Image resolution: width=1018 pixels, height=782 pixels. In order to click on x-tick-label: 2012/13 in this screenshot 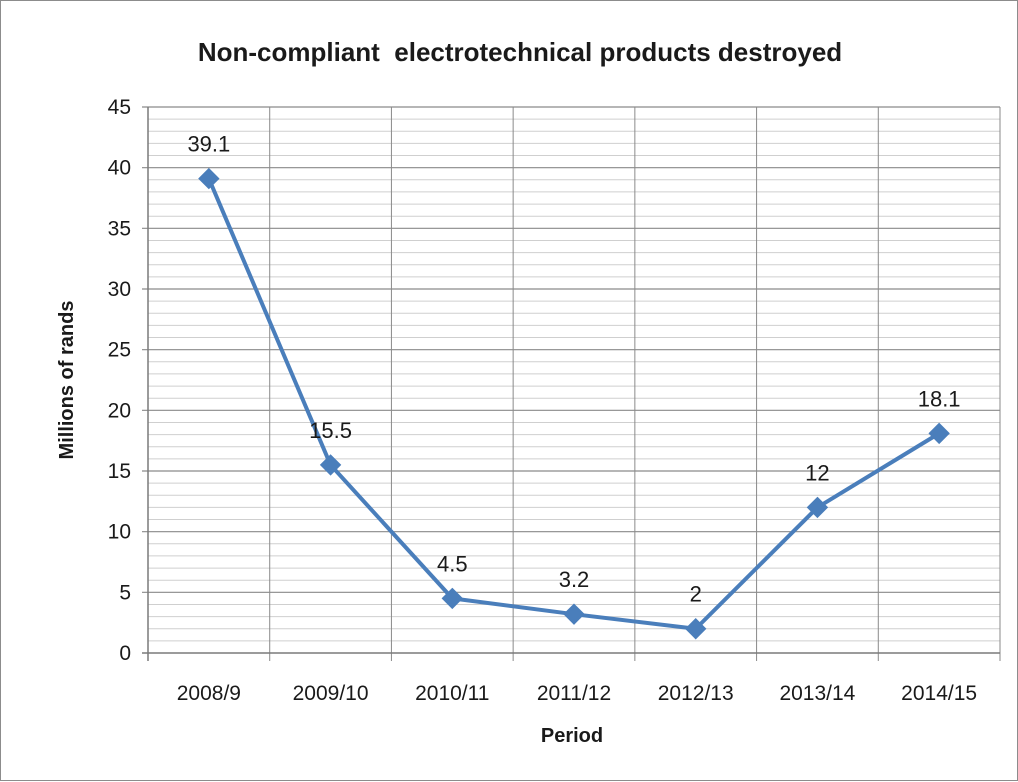, I will do `click(696, 693)`.